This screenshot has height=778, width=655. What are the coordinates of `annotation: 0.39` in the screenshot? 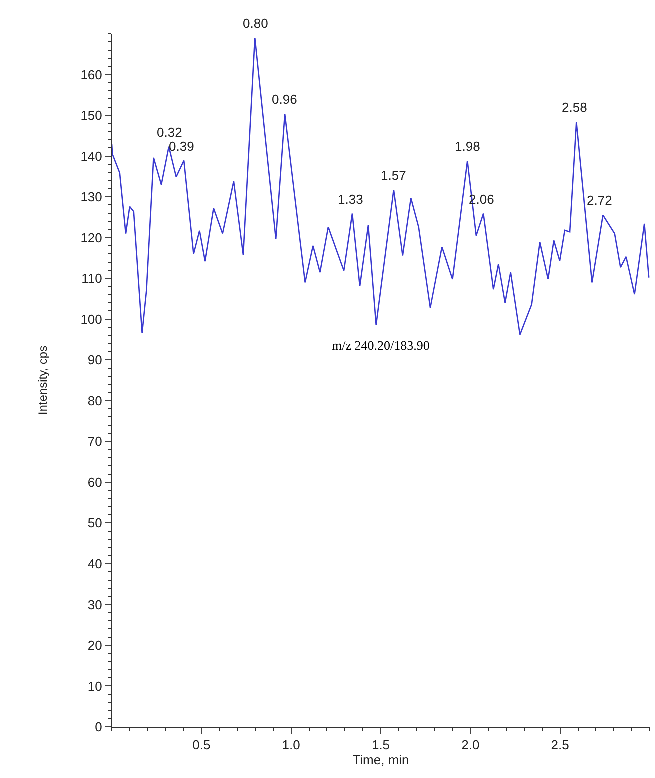 It's located at (181, 146).